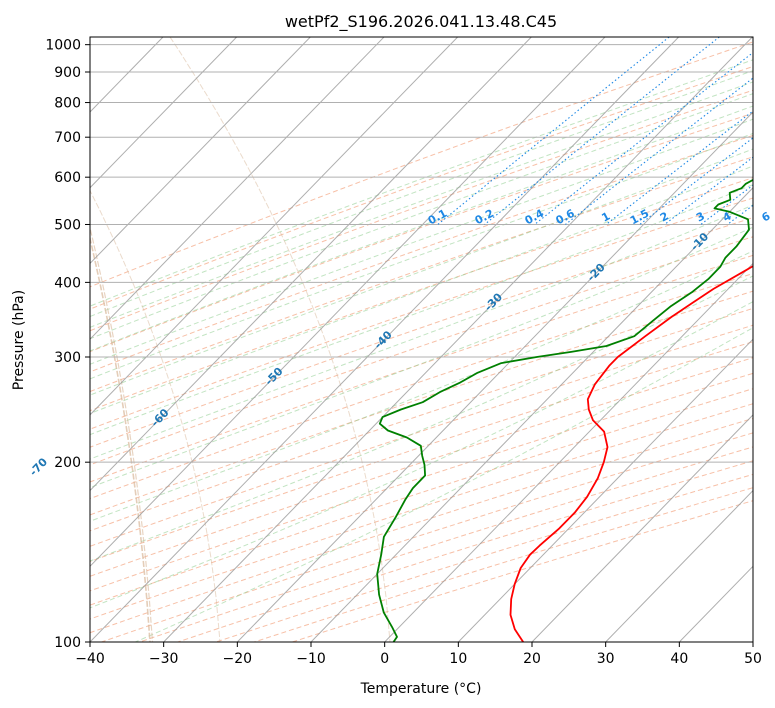 The height and width of the screenshot is (708, 775). What do you see at coordinates (421, 22) in the screenshot?
I see `chart-title: wetPf2_S196.2026.041.13.48.C45` at bounding box center [421, 22].